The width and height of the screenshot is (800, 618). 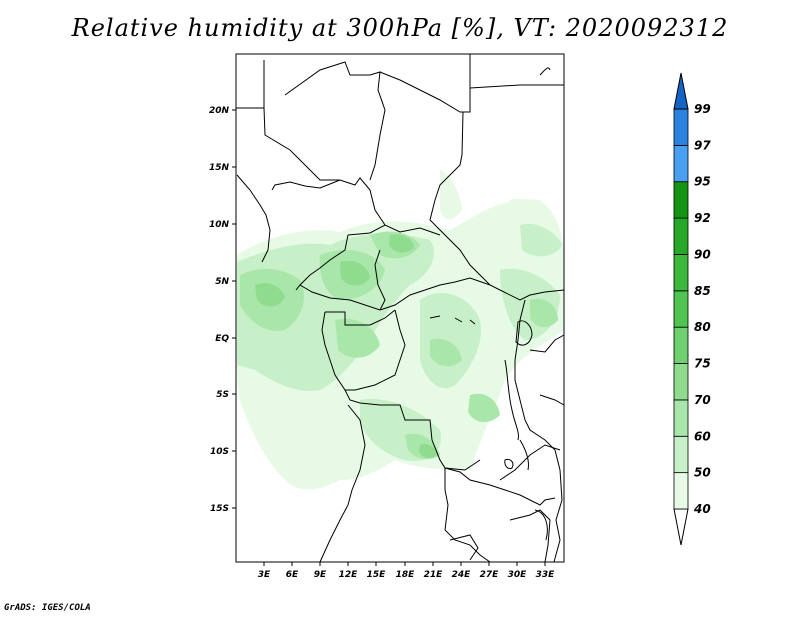 I want to click on lon-label: 27E, so click(x=490, y=575).